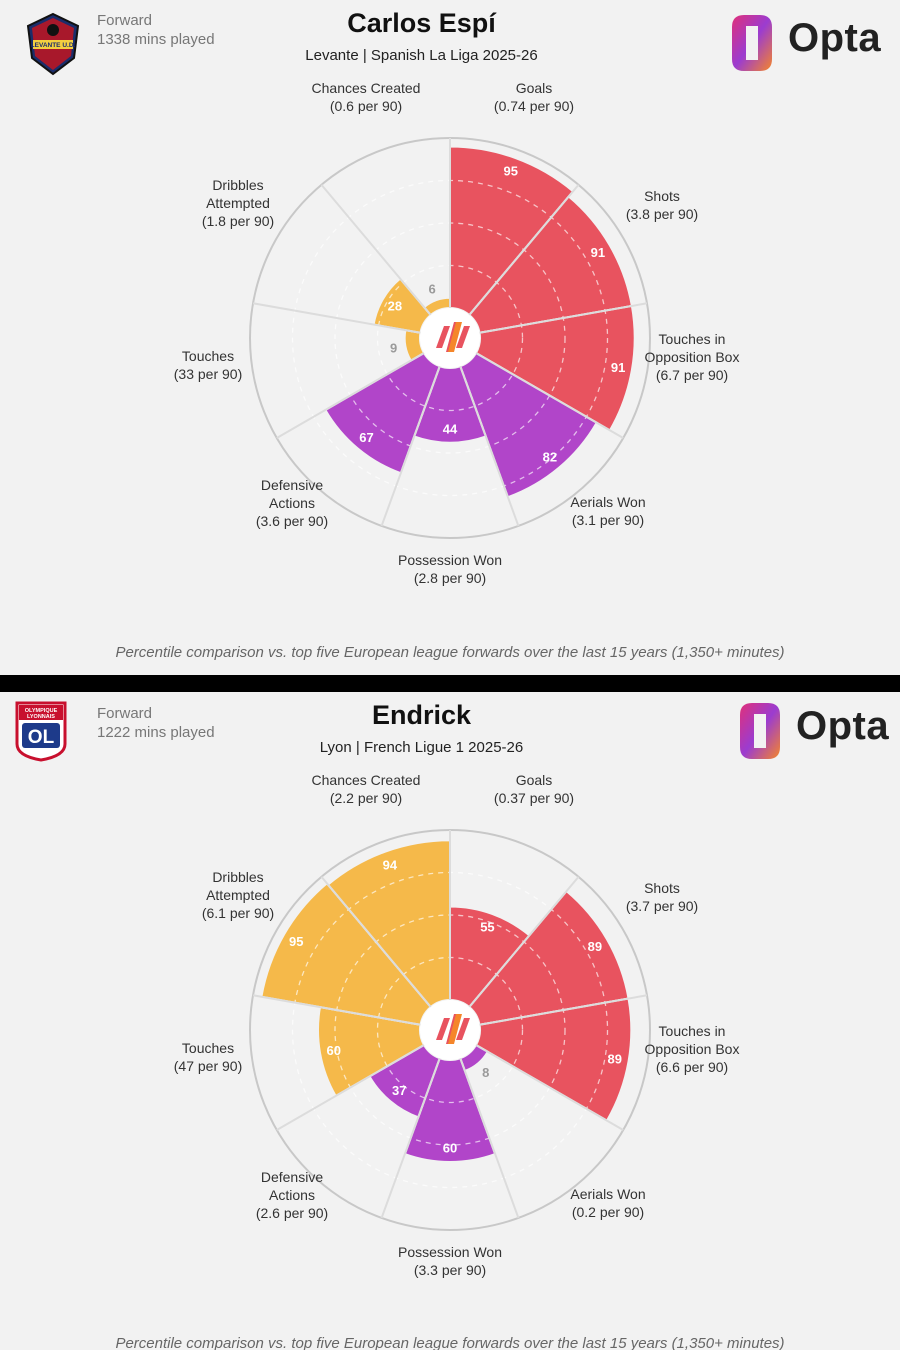 The image size is (900, 1350). What do you see at coordinates (156, 723) in the screenshot?
I see `player-position-info: Forward 1222 mins played` at bounding box center [156, 723].